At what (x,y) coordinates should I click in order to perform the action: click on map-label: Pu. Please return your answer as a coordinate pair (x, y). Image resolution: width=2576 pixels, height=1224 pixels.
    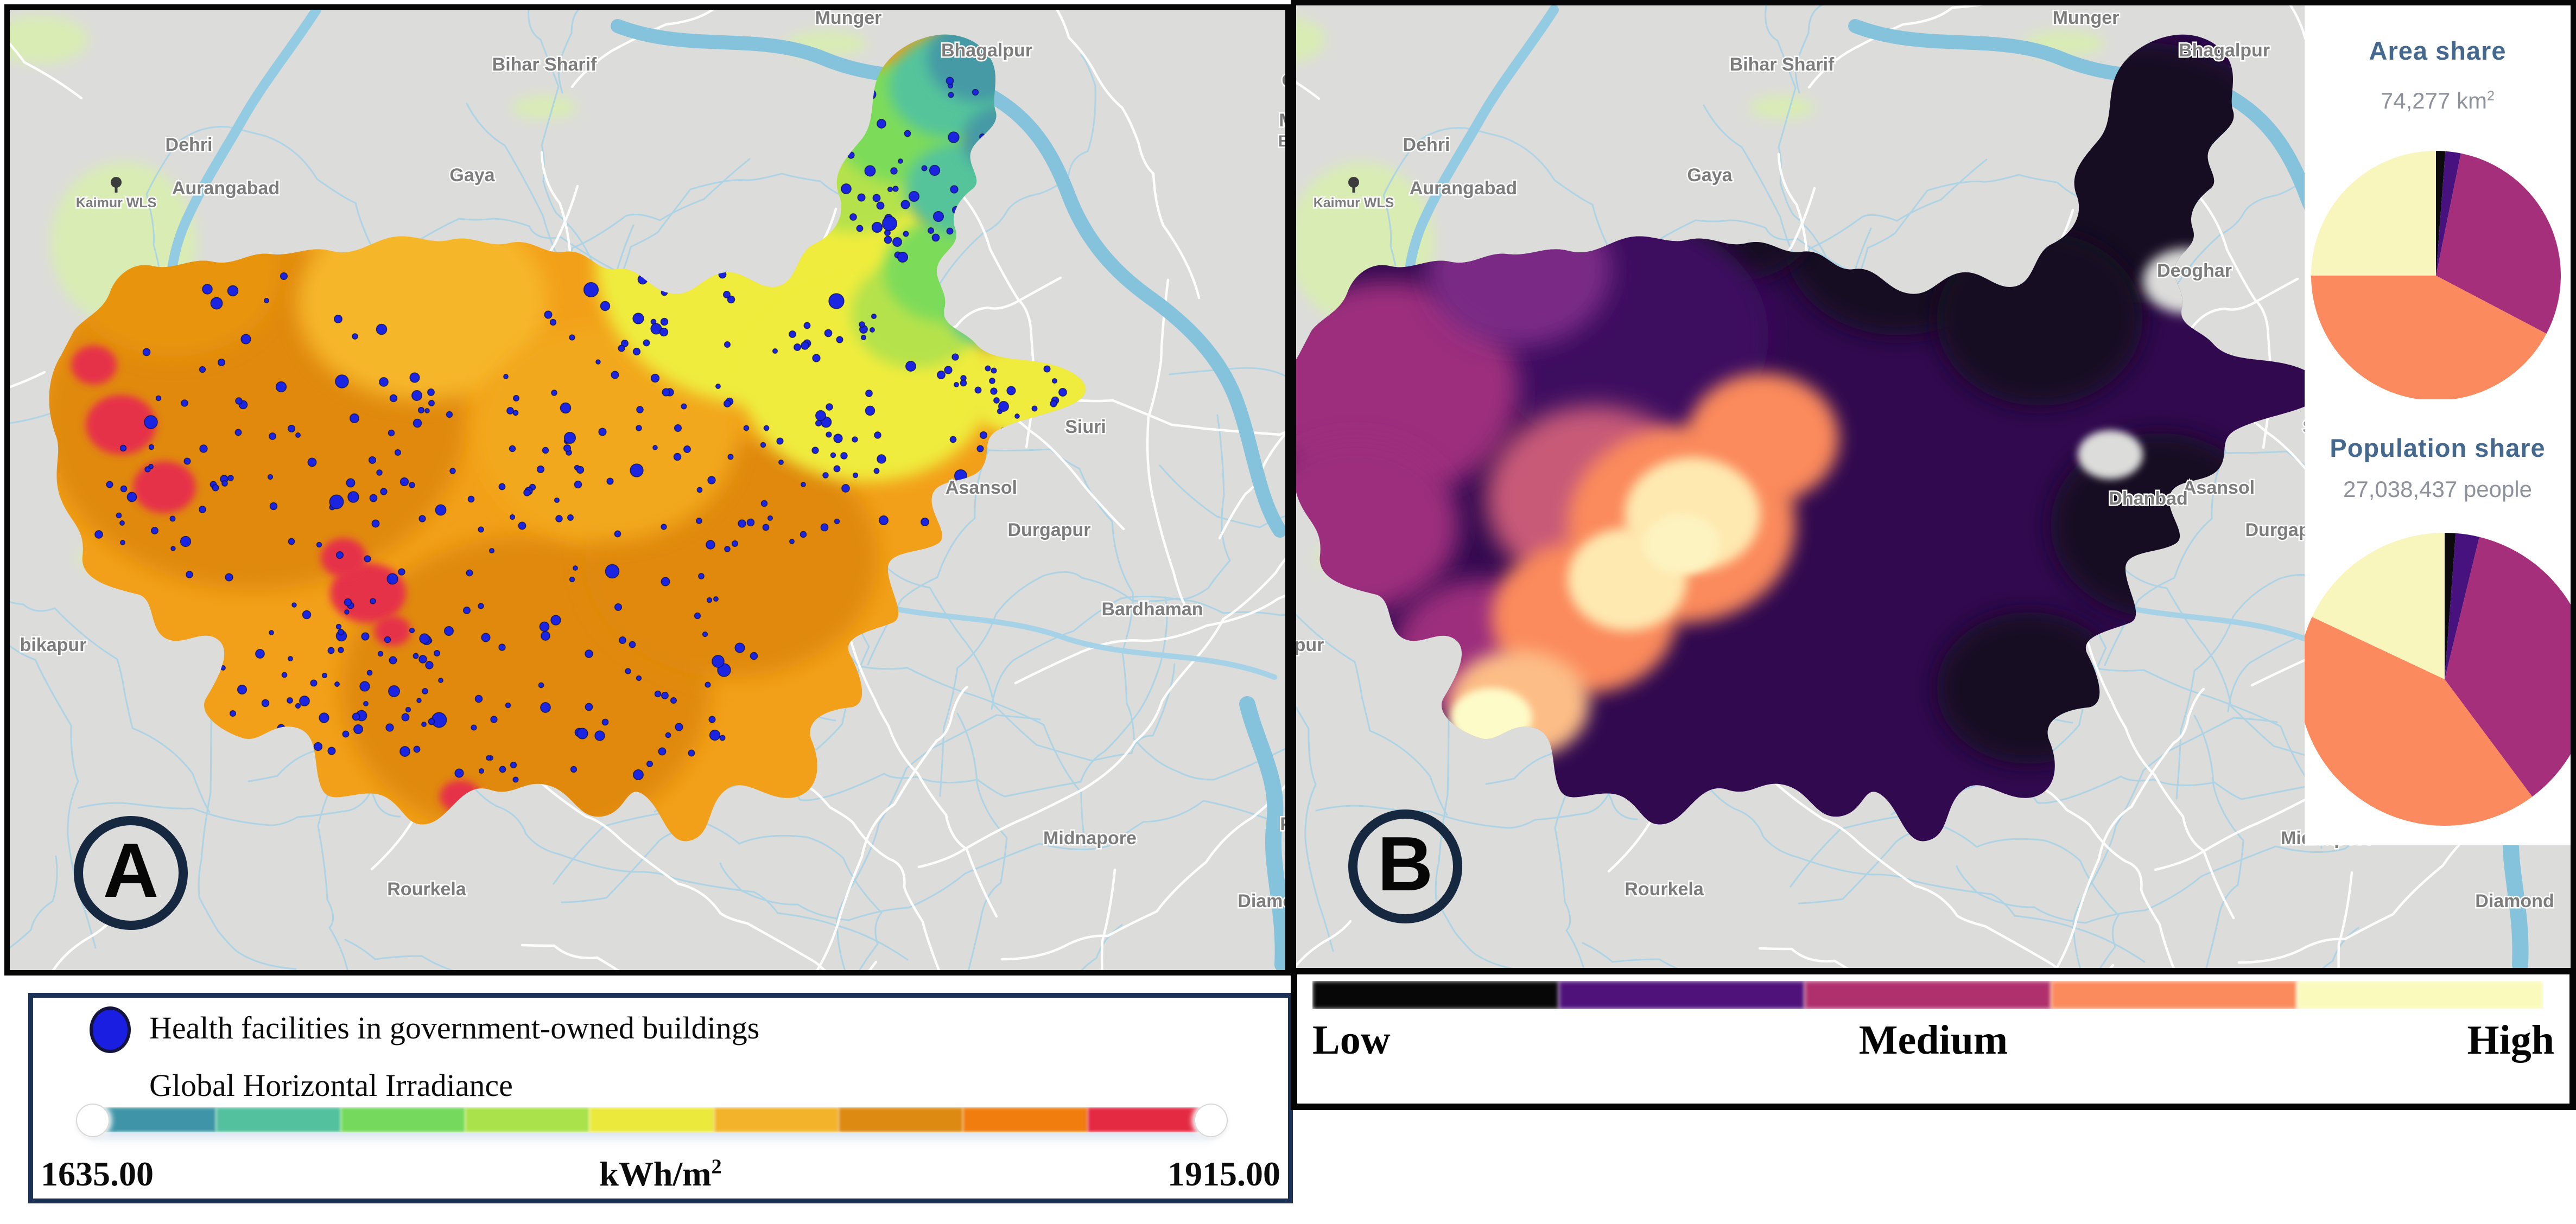
    Looking at the image, I should click on (1282, 824).